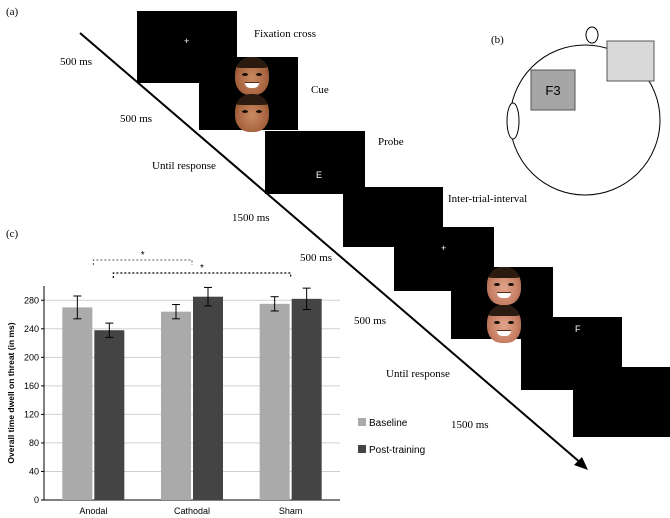  What do you see at coordinates (583, 111) in the screenshot?
I see `head-diagram: F3` at bounding box center [583, 111].